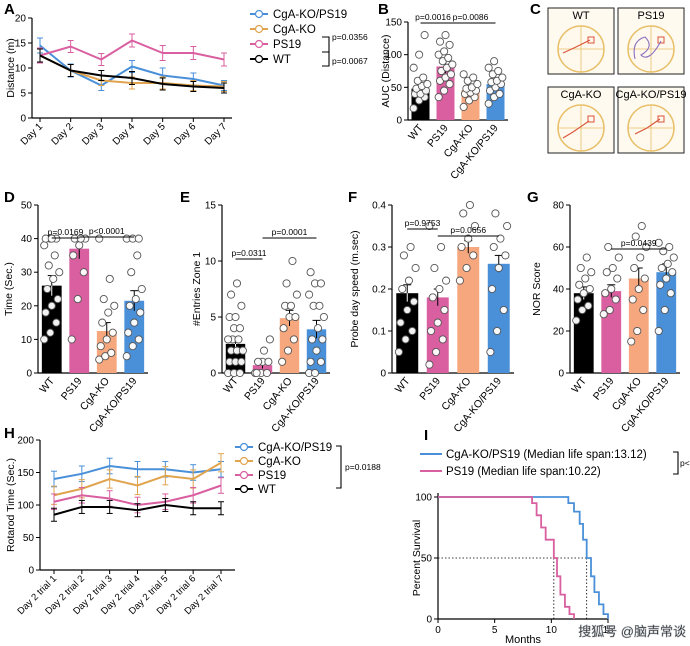 The height and width of the screenshot is (646, 690). What do you see at coordinates (27, 273) in the screenshot?
I see `y-tick-label: 30` at bounding box center [27, 273].